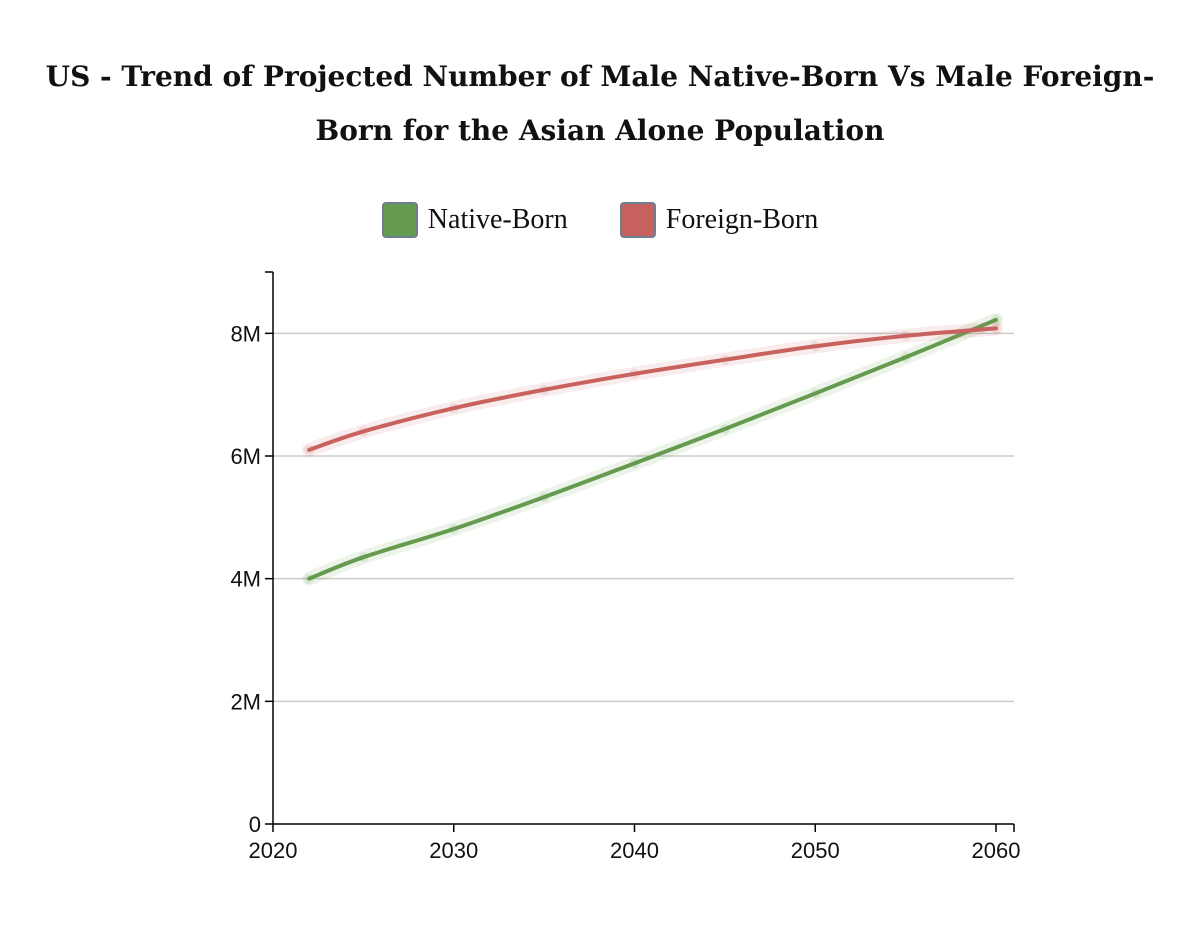  I want to click on series-halo-foreign-born, so click(652, 389).